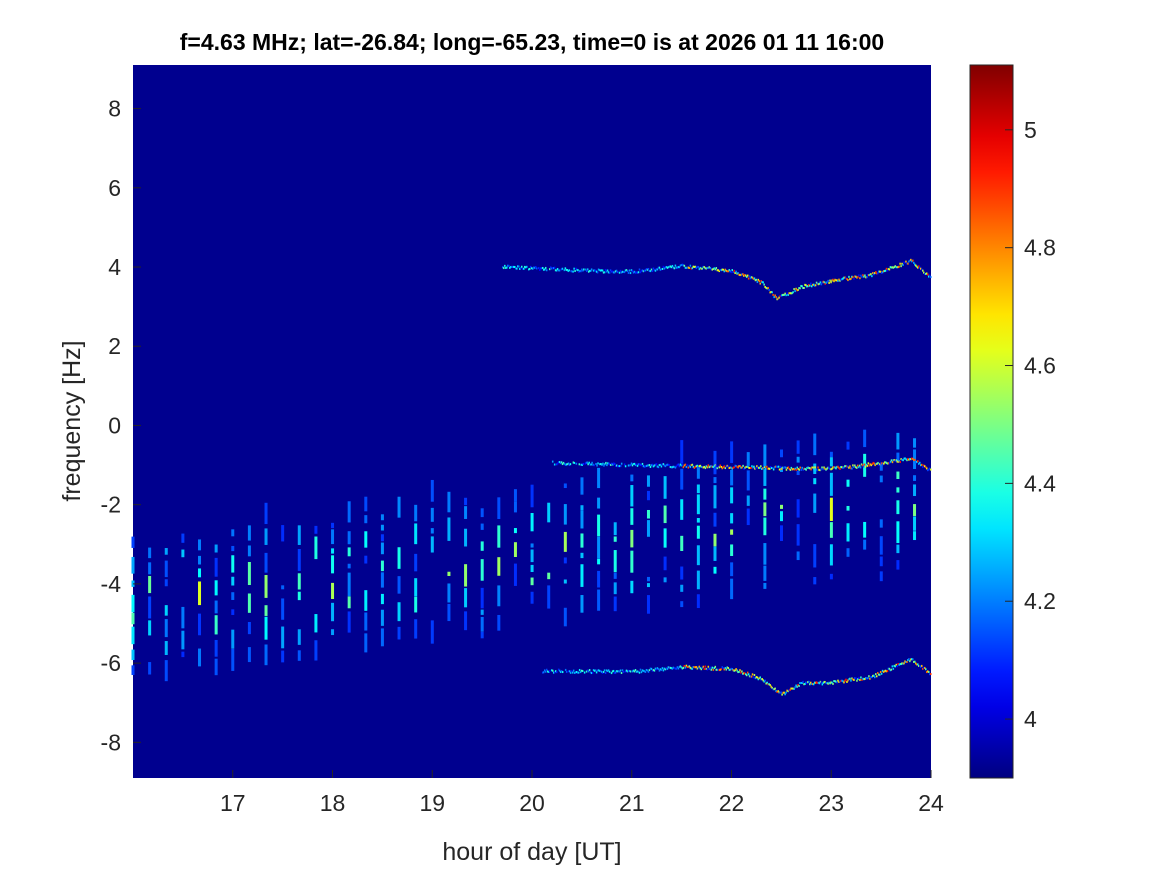  Describe the element at coordinates (1040, 601) in the screenshot. I see `colorbar-tick-label: 4.2` at that location.